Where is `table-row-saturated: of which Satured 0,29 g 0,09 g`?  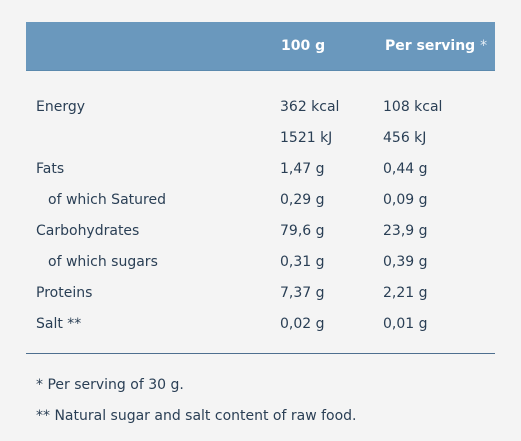
table-row-saturated: of which Satured 0,29 g 0,09 g is located at coordinates (260, 200).